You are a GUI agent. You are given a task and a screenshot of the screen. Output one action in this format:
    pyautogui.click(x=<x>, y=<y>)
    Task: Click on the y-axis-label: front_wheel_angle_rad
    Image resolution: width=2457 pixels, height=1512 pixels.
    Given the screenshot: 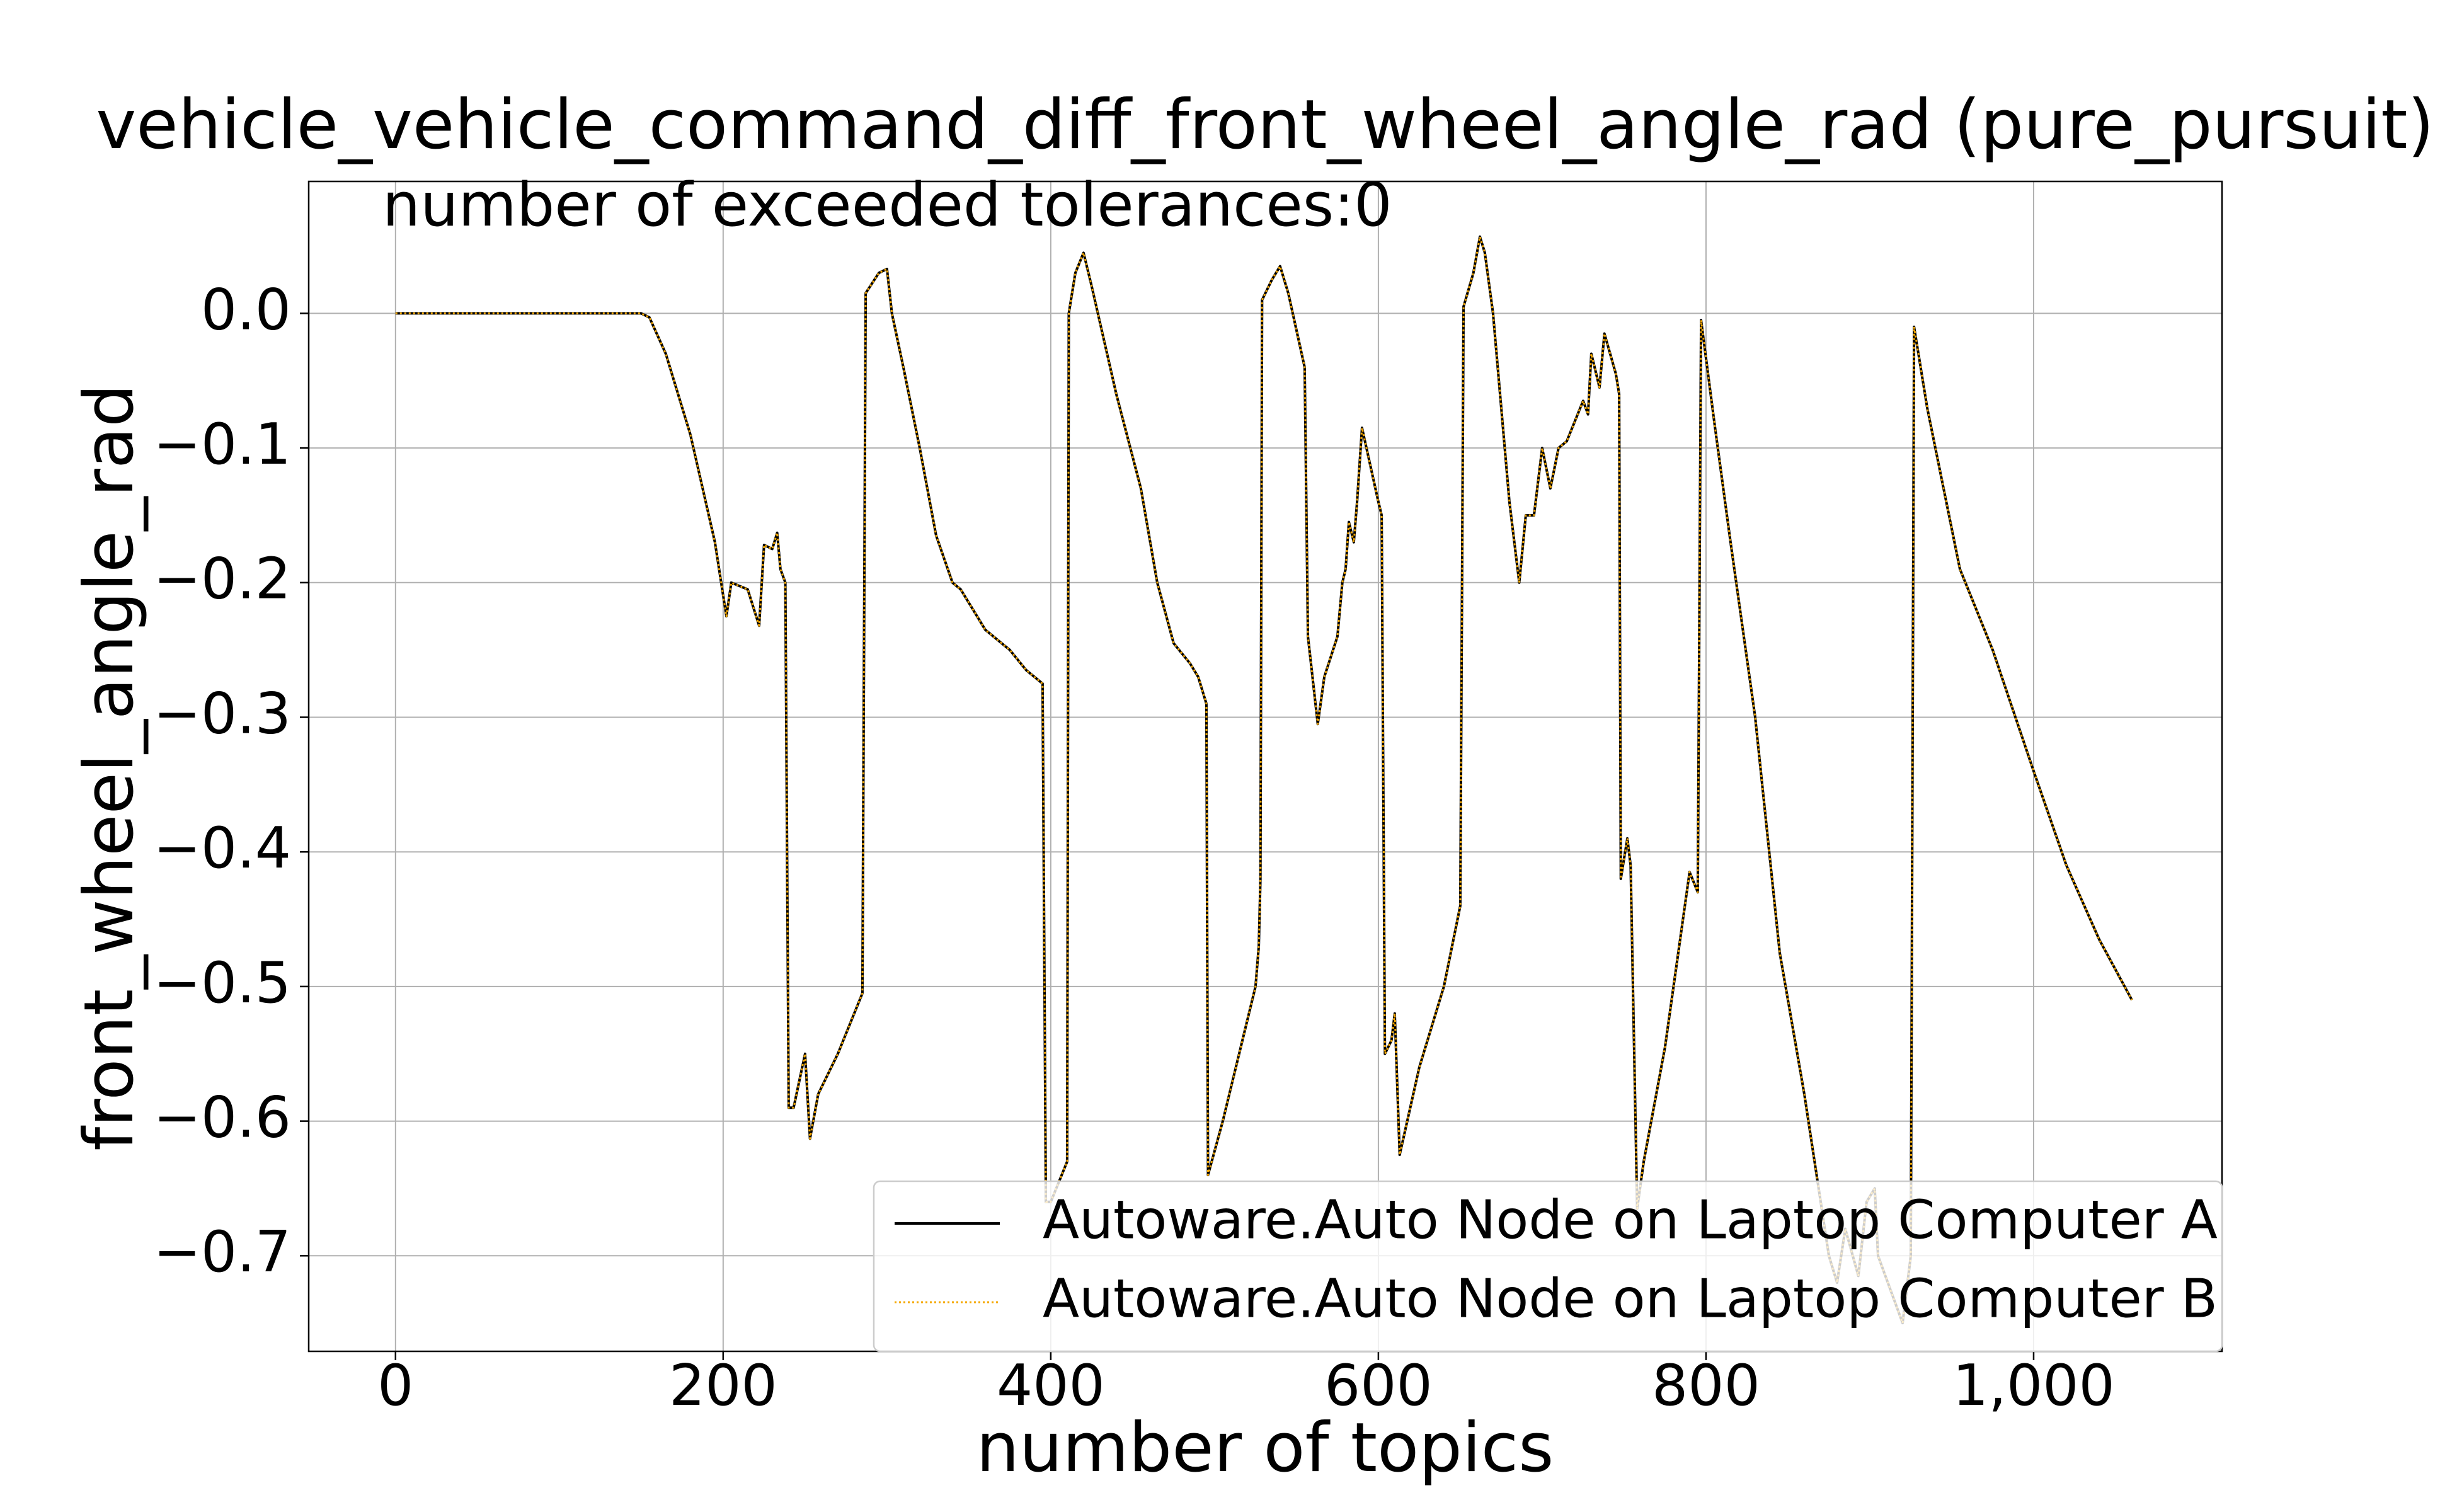 What is the action you would take?
    pyautogui.click(x=109, y=767)
    